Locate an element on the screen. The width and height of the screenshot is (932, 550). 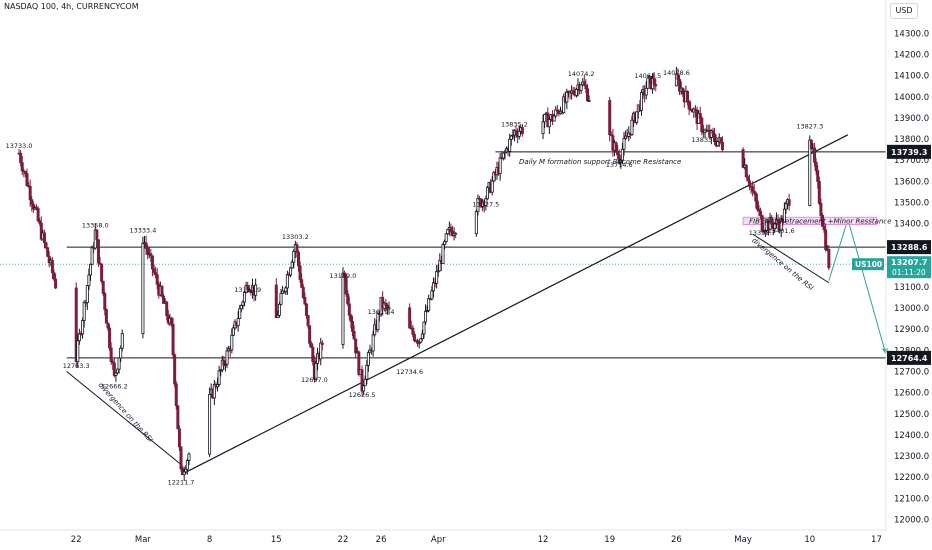
x-tick-label: 22 is located at coordinates (76, 540).